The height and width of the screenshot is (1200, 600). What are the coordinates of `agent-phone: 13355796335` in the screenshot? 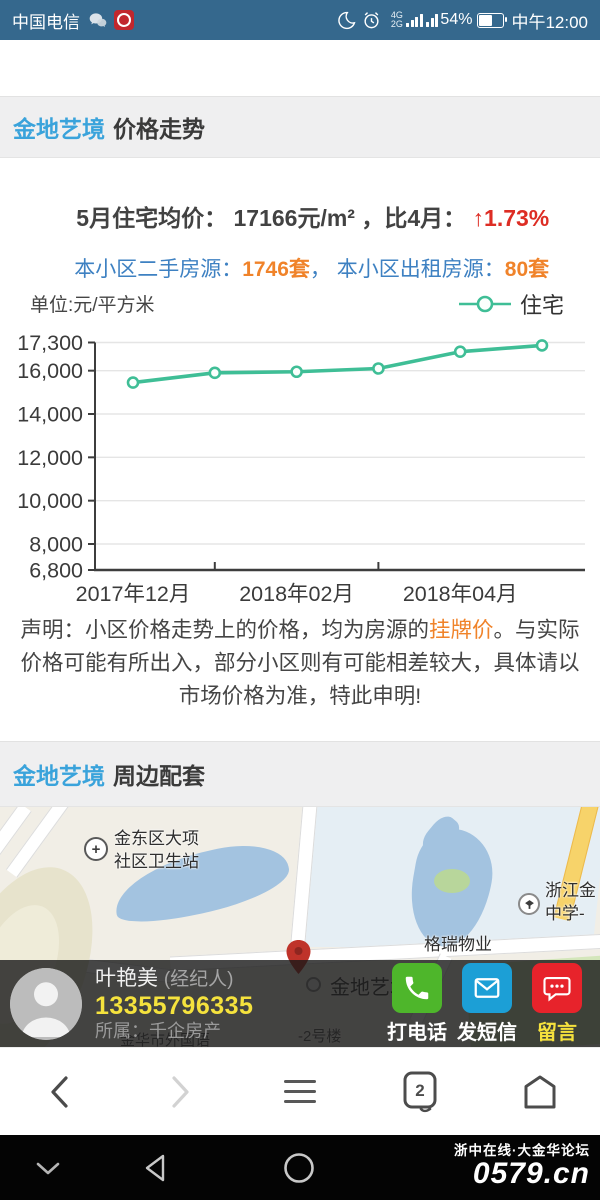 It's located at (174, 1005).